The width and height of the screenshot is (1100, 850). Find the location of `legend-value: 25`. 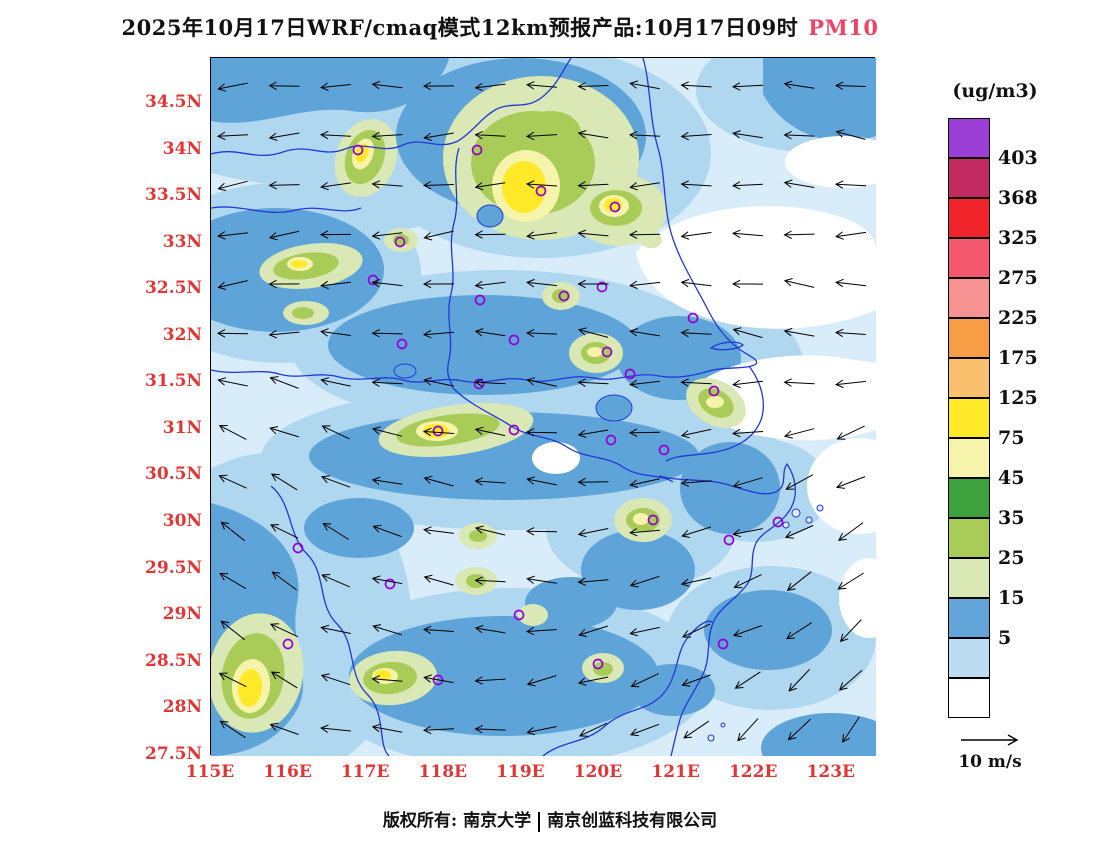

legend-value: 25 is located at coordinates (1011, 558).